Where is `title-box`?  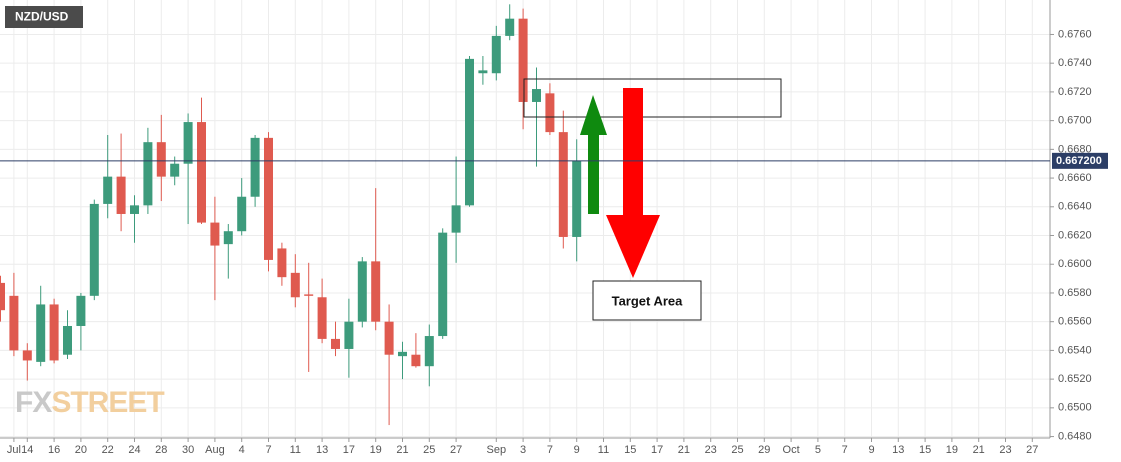 title-box is located at coordinates (44, 17).